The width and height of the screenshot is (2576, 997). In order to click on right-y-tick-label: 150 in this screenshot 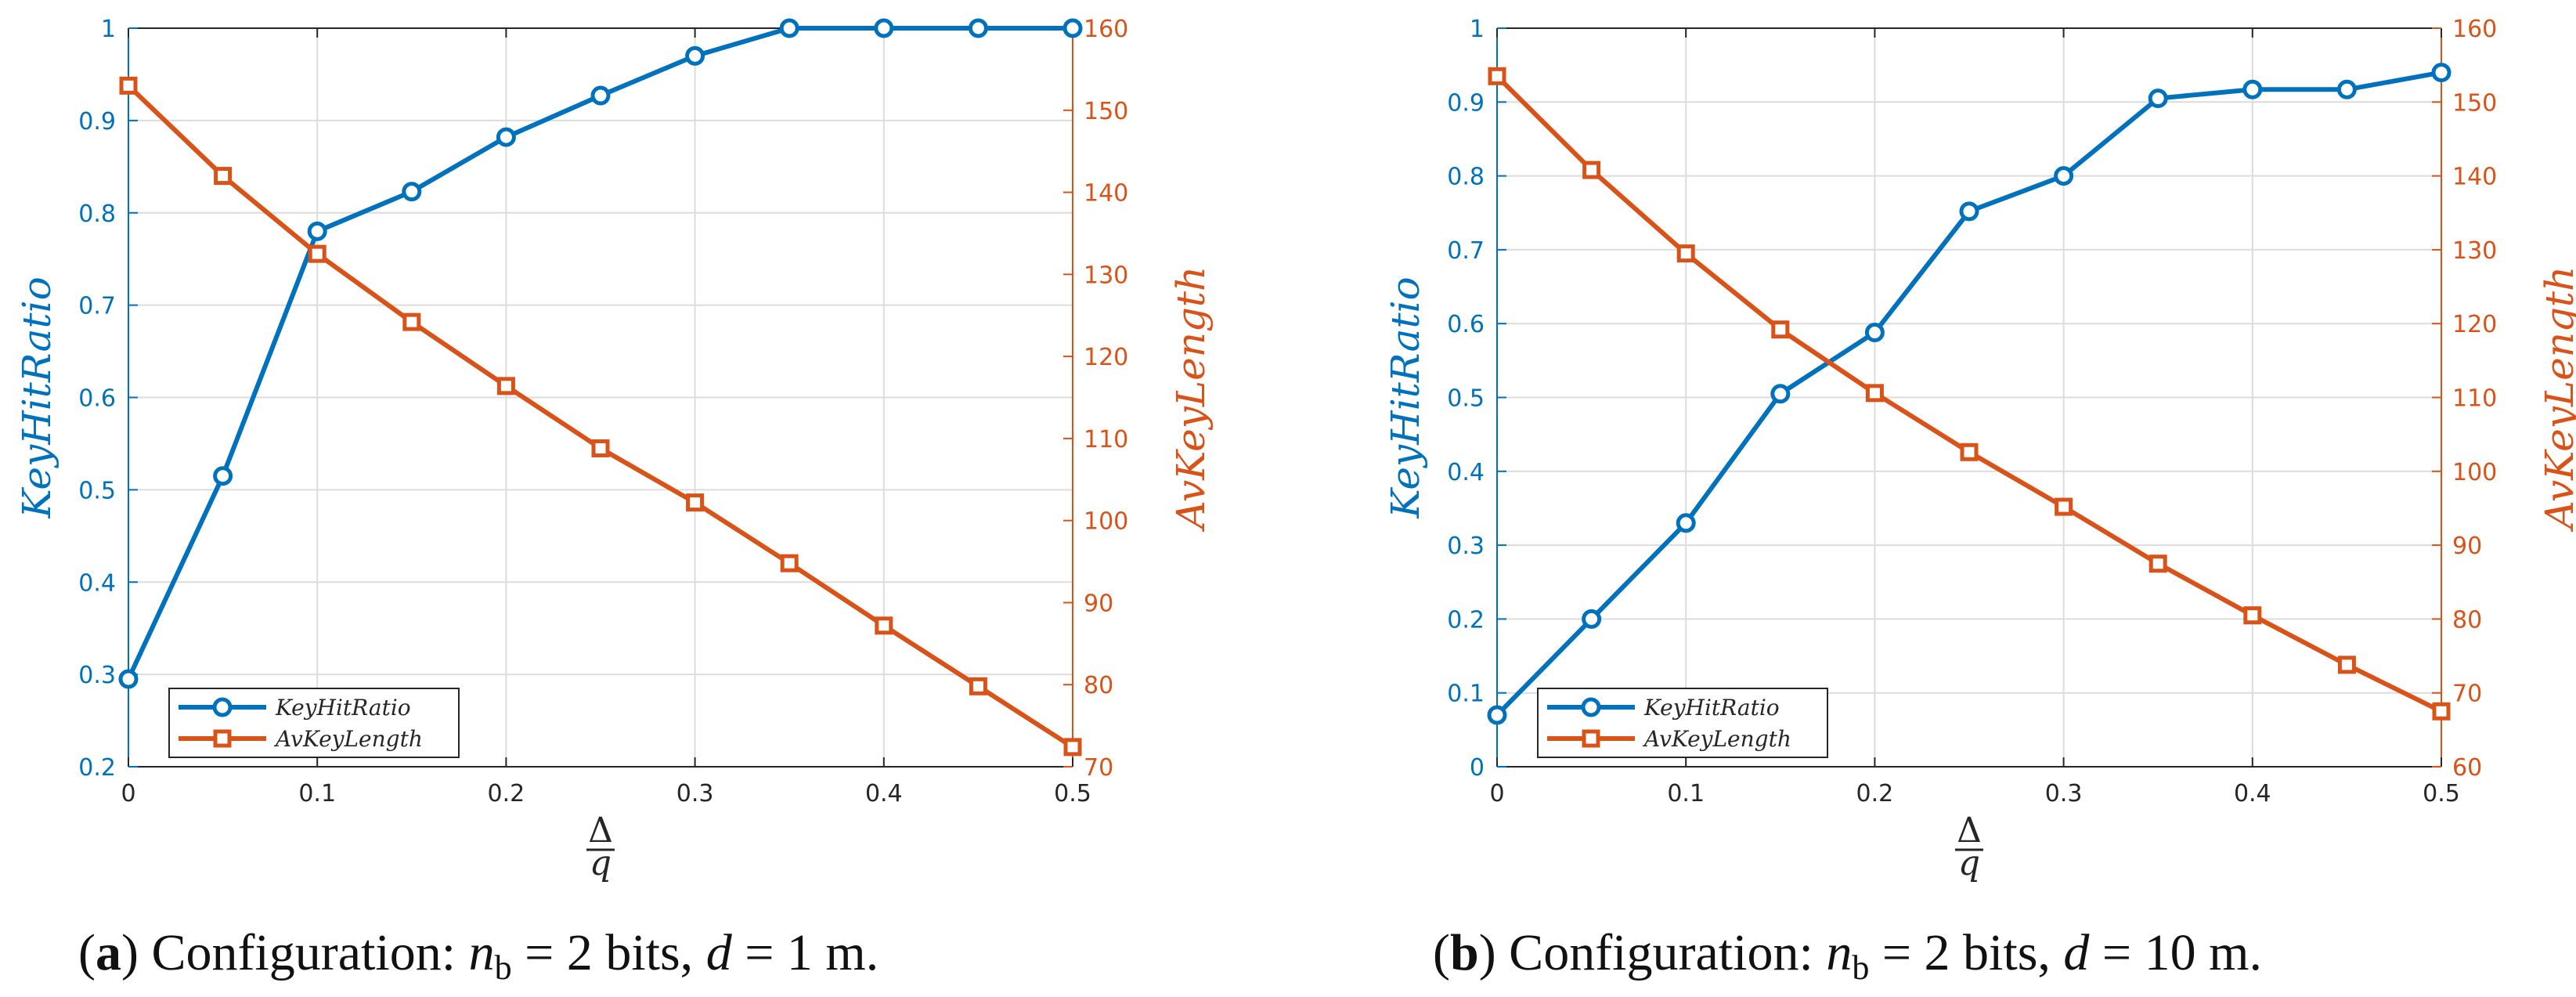, I will do `click(1106, 111)`.